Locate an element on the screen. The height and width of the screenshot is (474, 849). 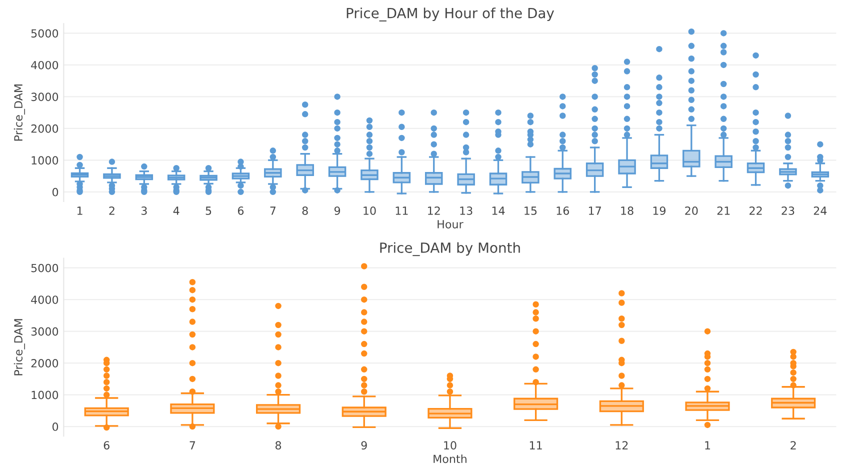
chart-title: Price_DAM by Hour of the Day is located at coordinates (450, 15).